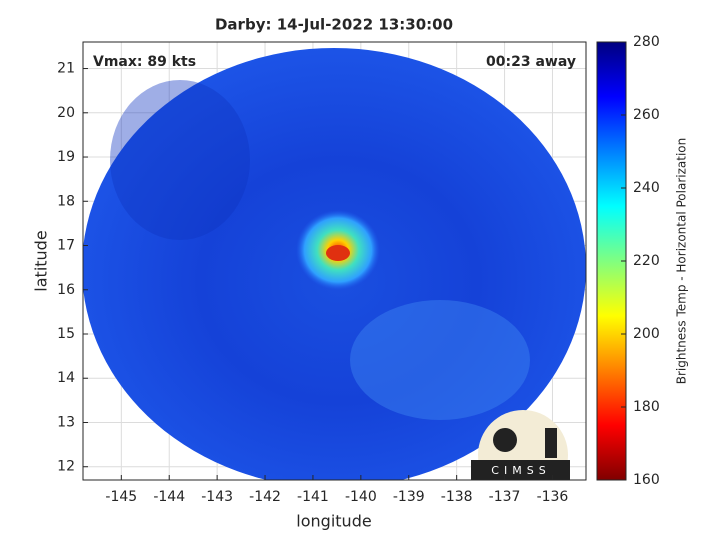 The width and height of the screenshot is (720, 540). Describe the element at coordinates (646, 261) in the screenshot. I see `colorbar-tick-label: 220` at that location.